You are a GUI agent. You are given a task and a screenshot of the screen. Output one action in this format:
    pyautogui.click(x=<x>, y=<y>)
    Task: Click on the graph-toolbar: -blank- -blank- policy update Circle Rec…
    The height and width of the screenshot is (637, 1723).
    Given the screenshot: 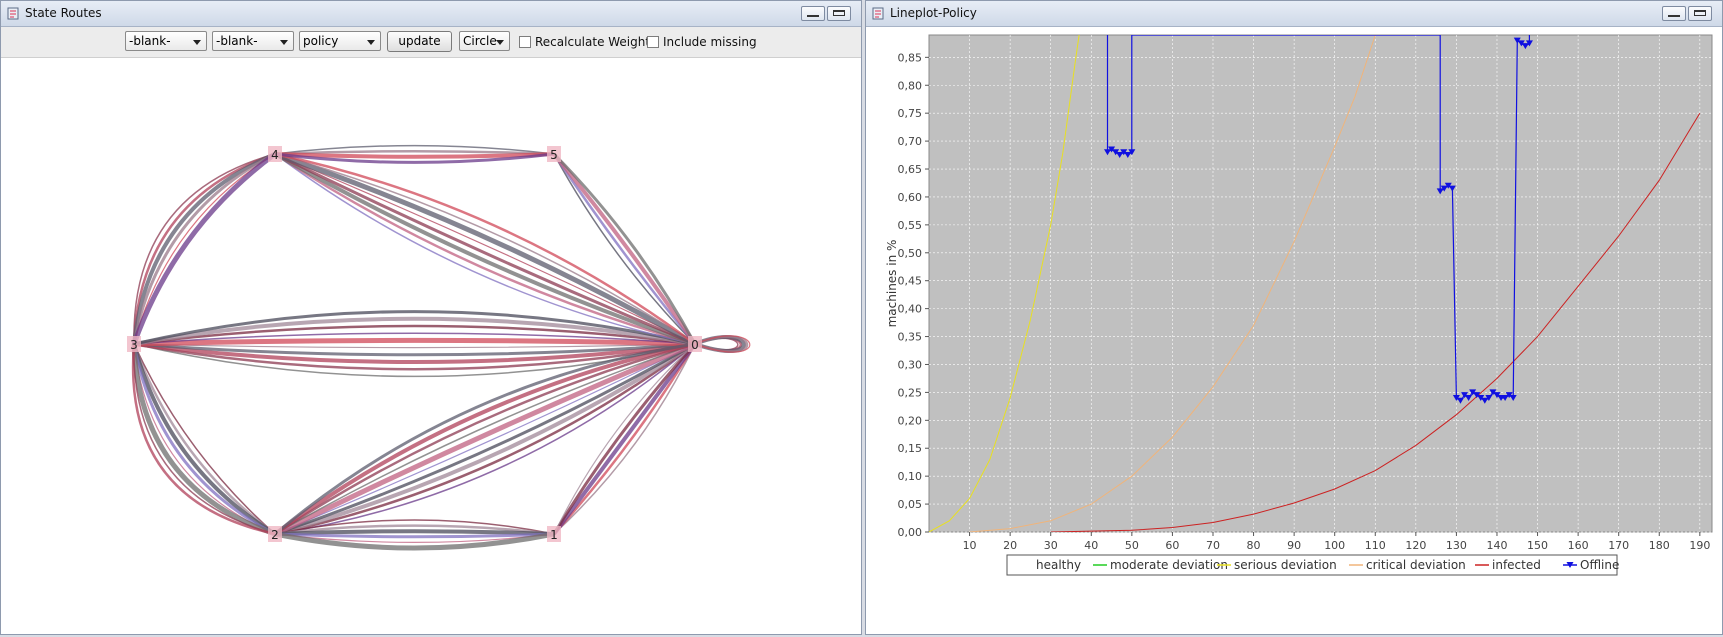 What is the action you would take?
    pyautogui.click(x=431, y=42)
    